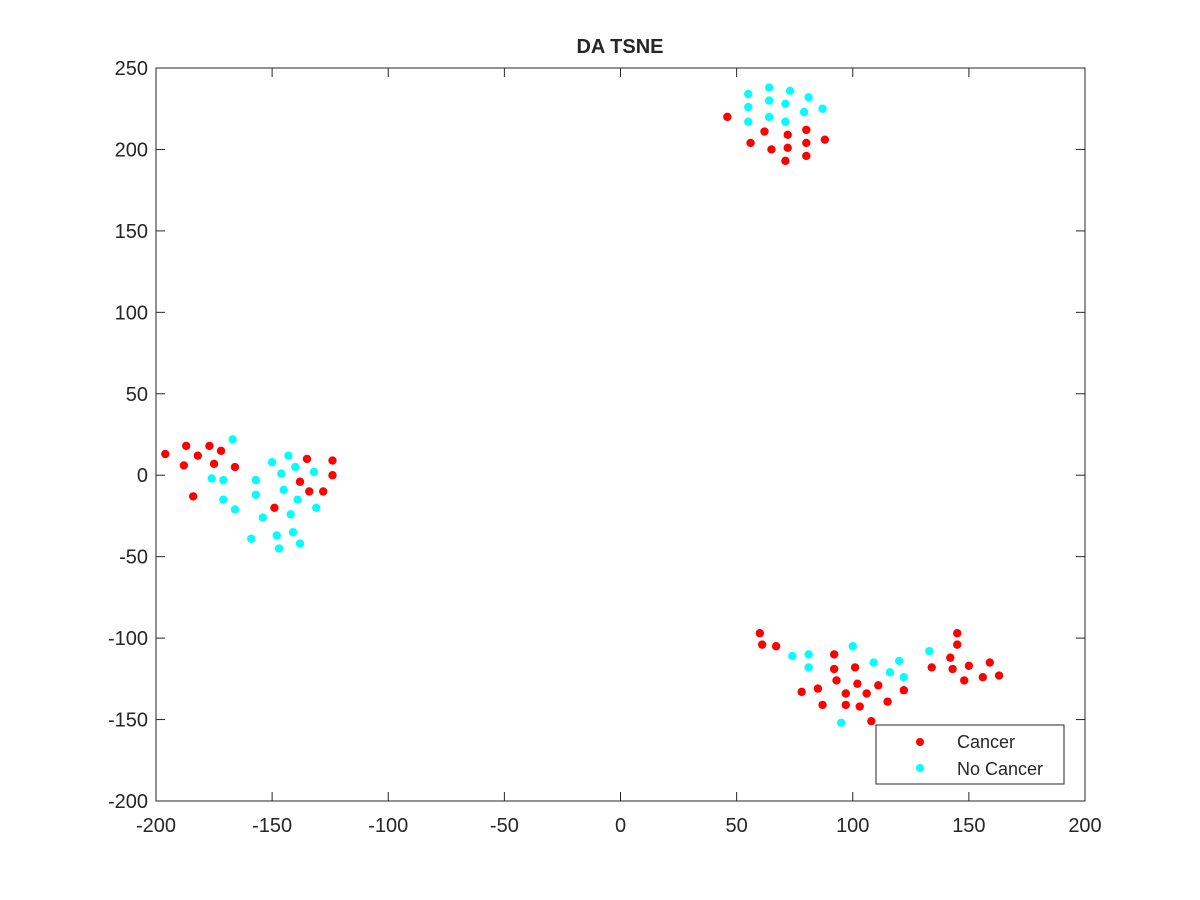  I want to click on legend-label-cancer: Cancer, so click(986, 742).